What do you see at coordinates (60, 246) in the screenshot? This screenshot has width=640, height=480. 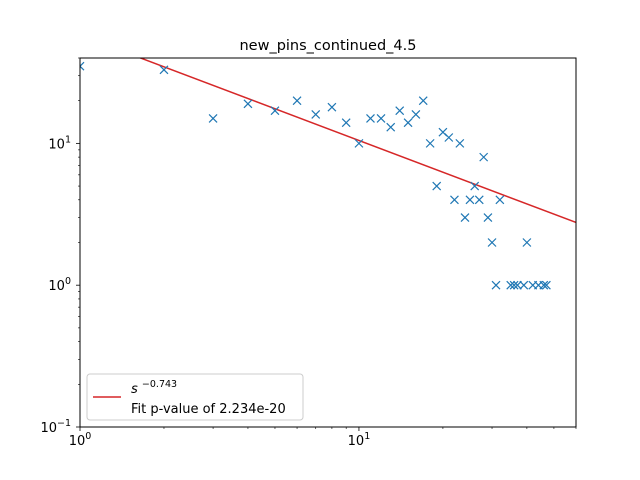 I see `y-axis: 10⁻¹ 10⁰ 10¹` at bounding box center [60, 246].